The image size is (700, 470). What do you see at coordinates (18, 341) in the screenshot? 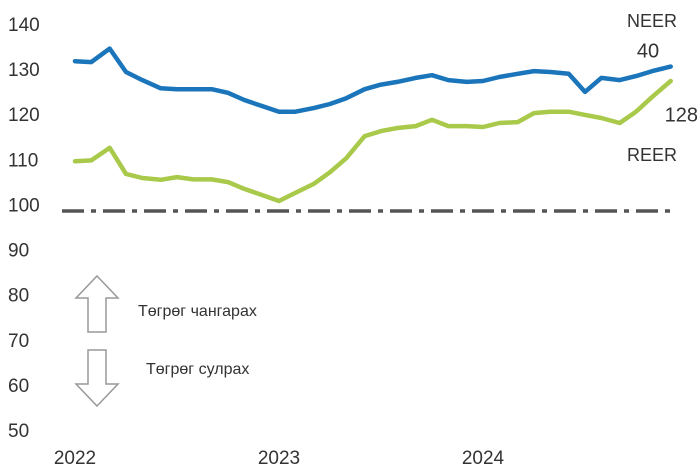
I see `y-tick-label: 70` at bounding box center [18, 341].